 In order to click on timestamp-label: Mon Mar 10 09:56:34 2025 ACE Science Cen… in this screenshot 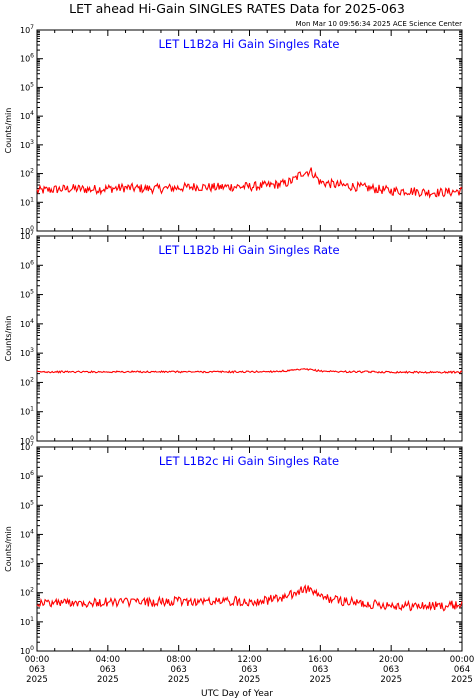, I will do `click(379, 24)`.